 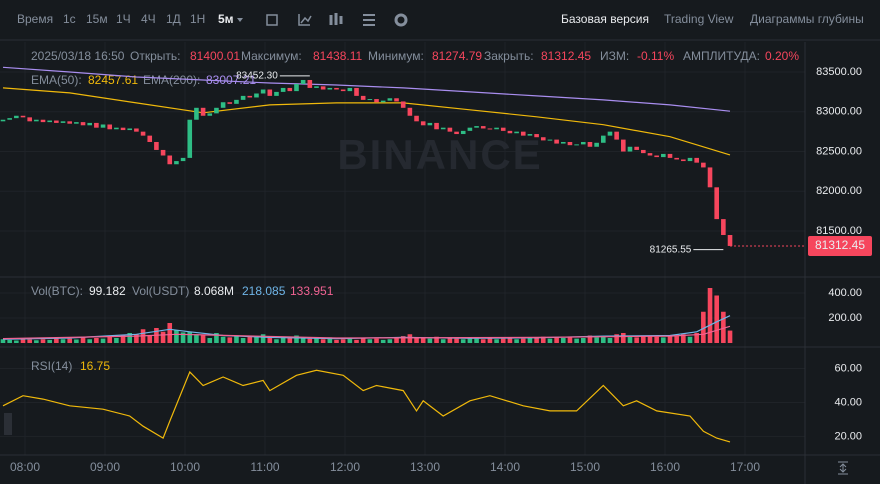 I want to click on candles-icon, so click(x=336, y=19).